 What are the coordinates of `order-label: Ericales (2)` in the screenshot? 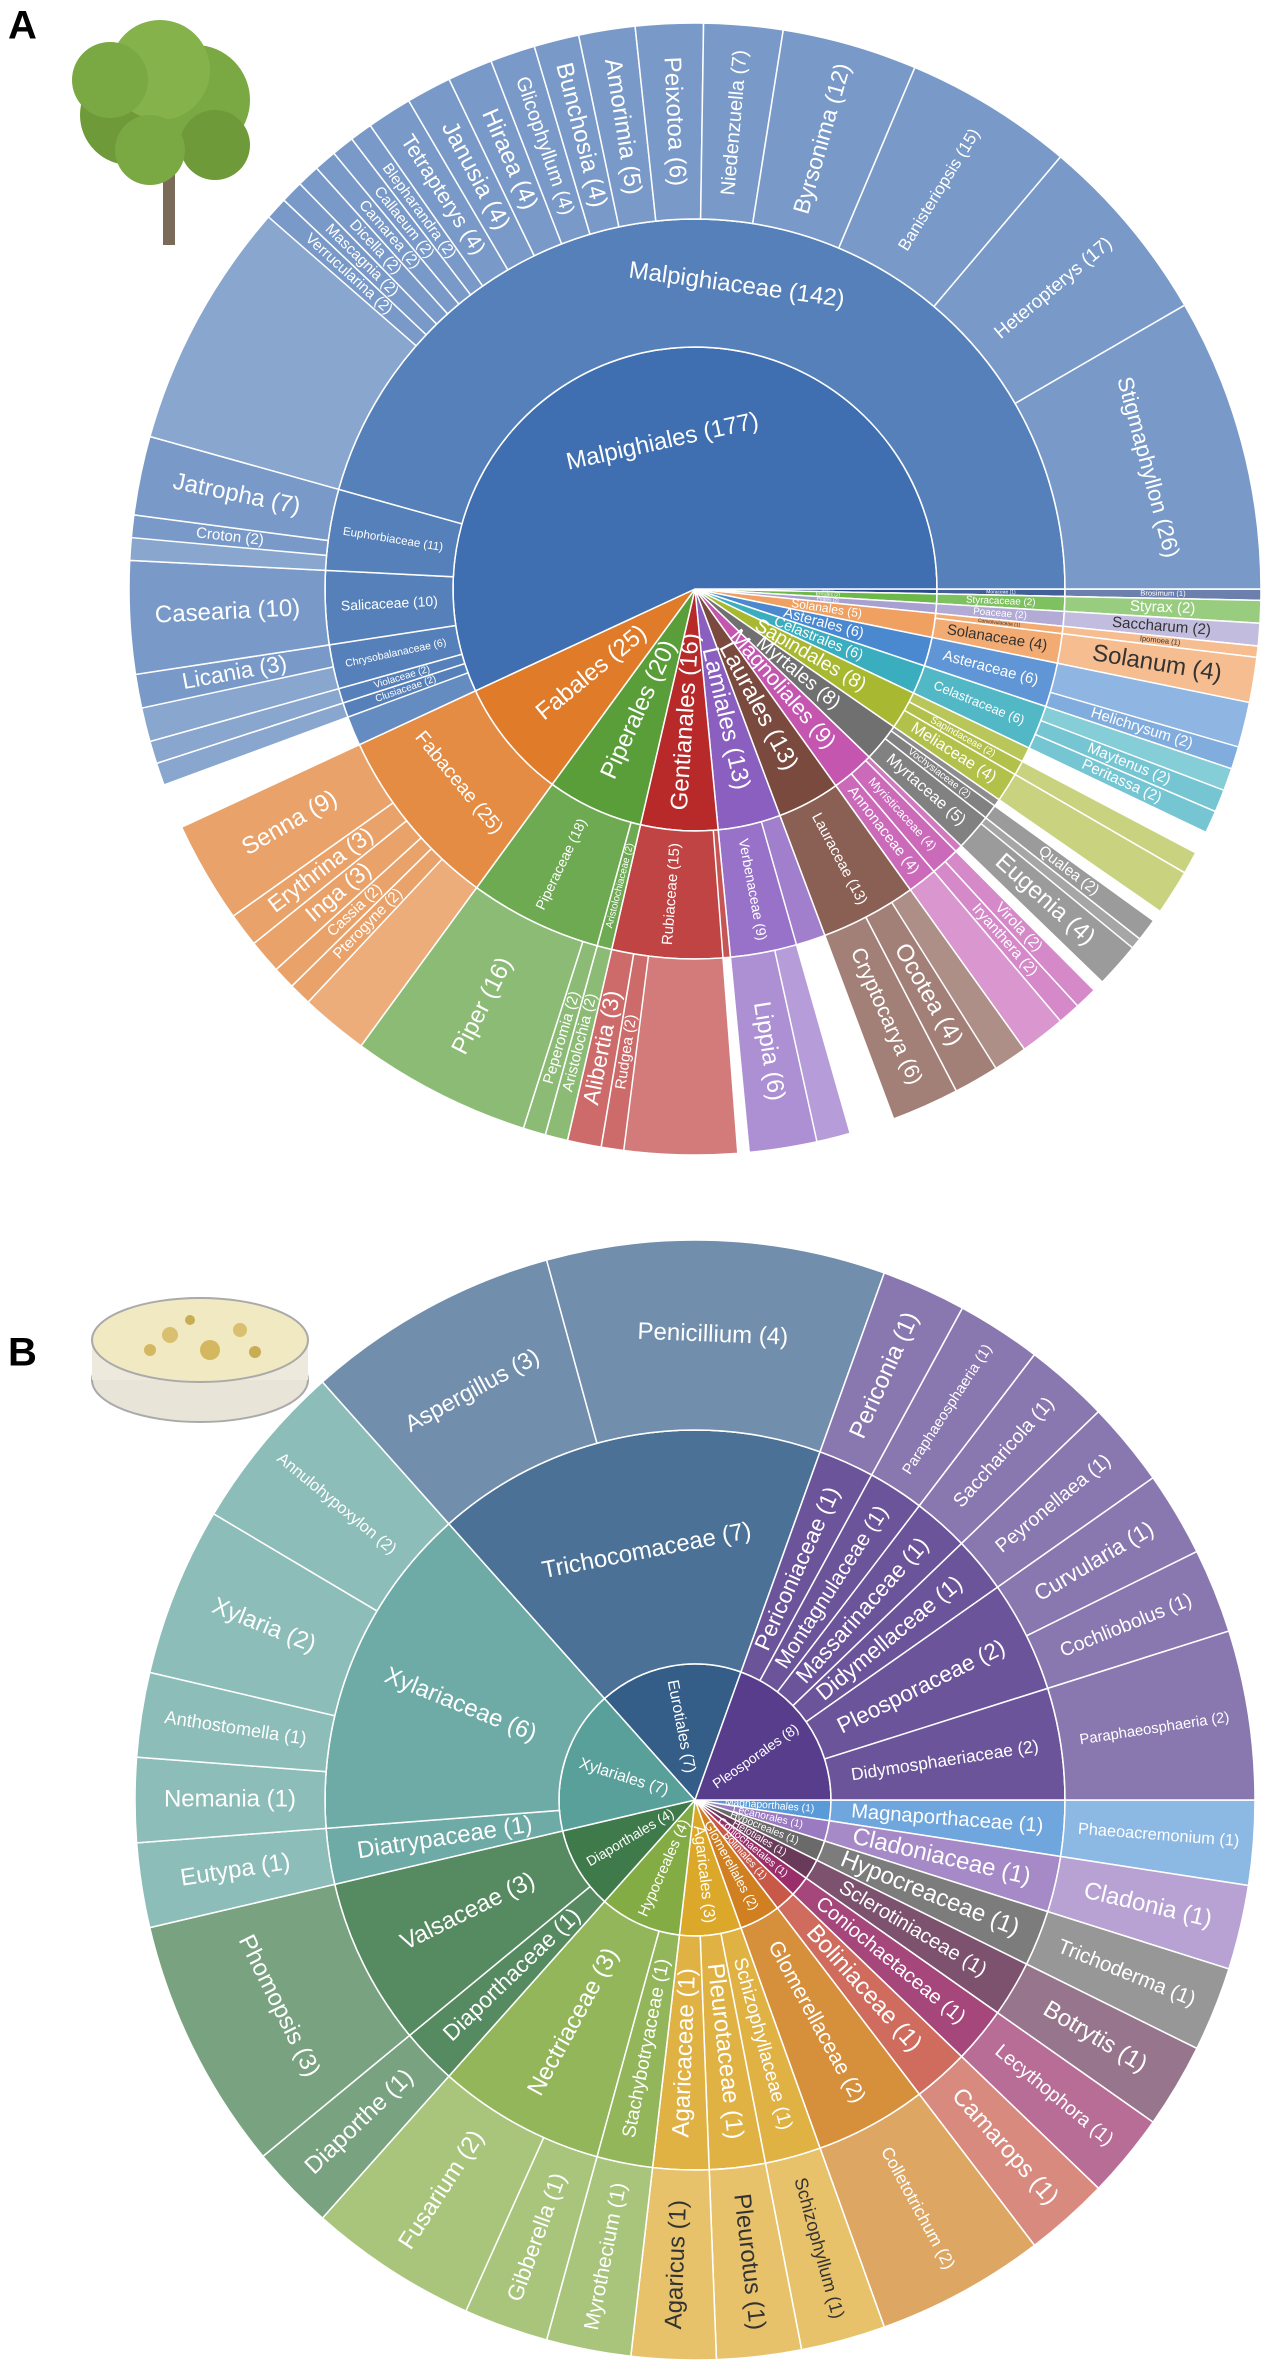 It's located at (828, 594).